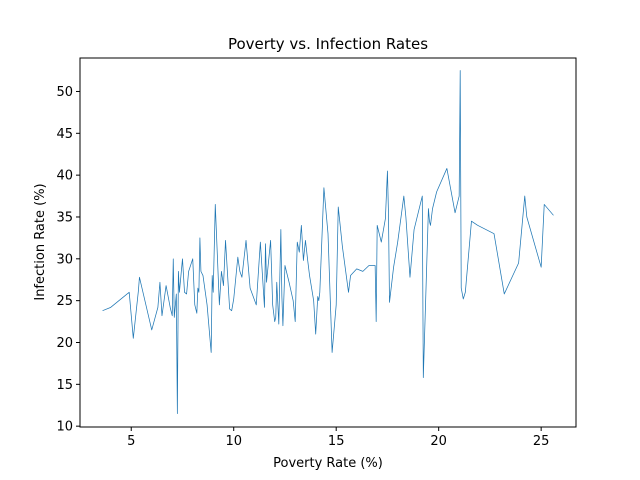 The width and height of the screenshot is (640, 480). Describe the element at coordinates (131, 441) in the screenshot. I see `x-tick-label: 5` at that location.